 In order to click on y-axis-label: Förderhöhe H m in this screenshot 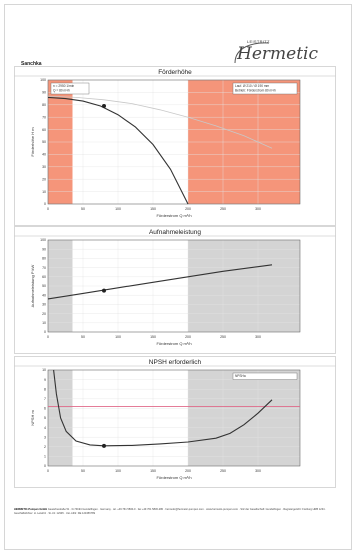, I will do `click(32, 142)`.